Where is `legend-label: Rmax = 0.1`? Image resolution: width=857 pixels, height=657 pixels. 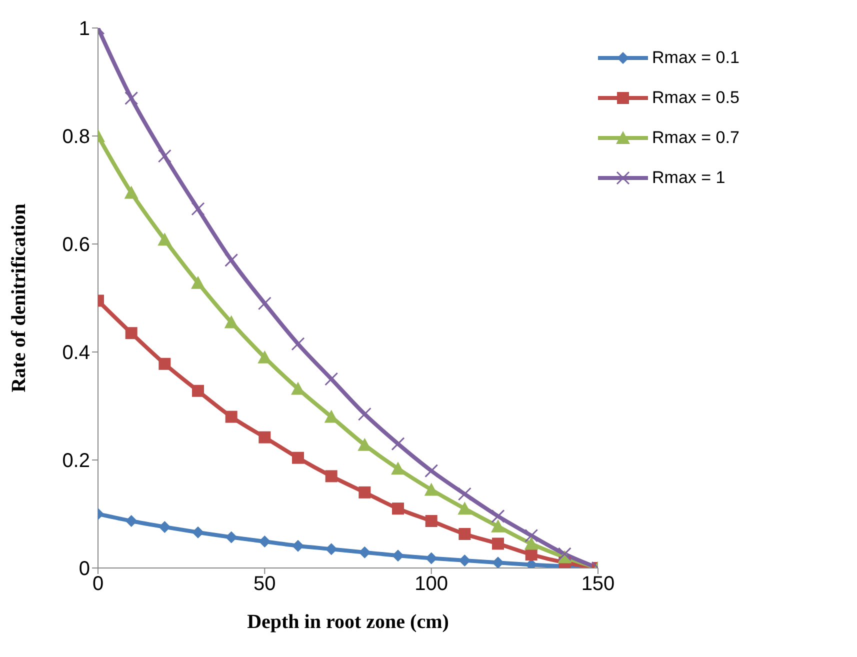 legend-label: Rmax = 0.1 is located at coordinates (696, 58).